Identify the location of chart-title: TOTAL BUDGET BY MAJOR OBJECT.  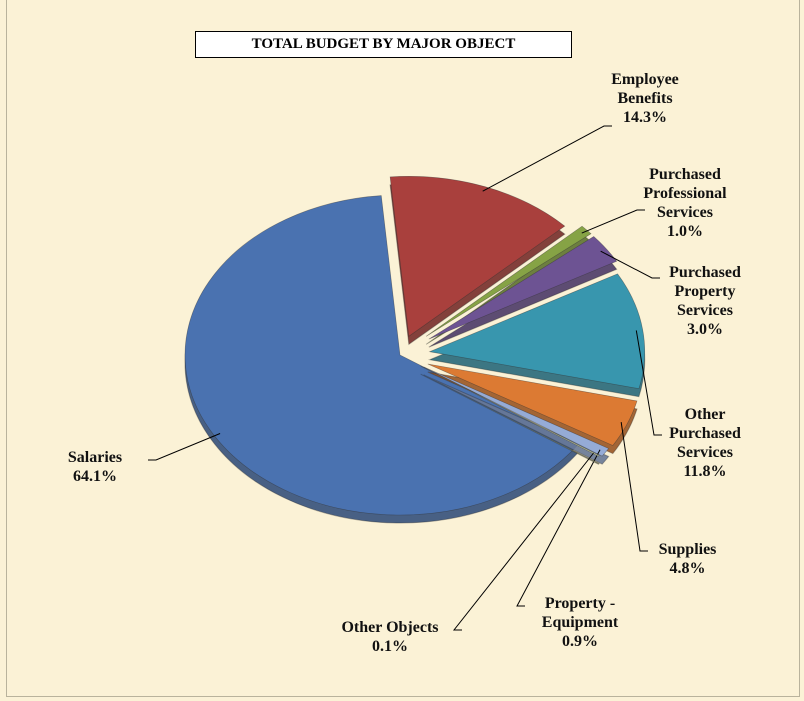
(383, 44).